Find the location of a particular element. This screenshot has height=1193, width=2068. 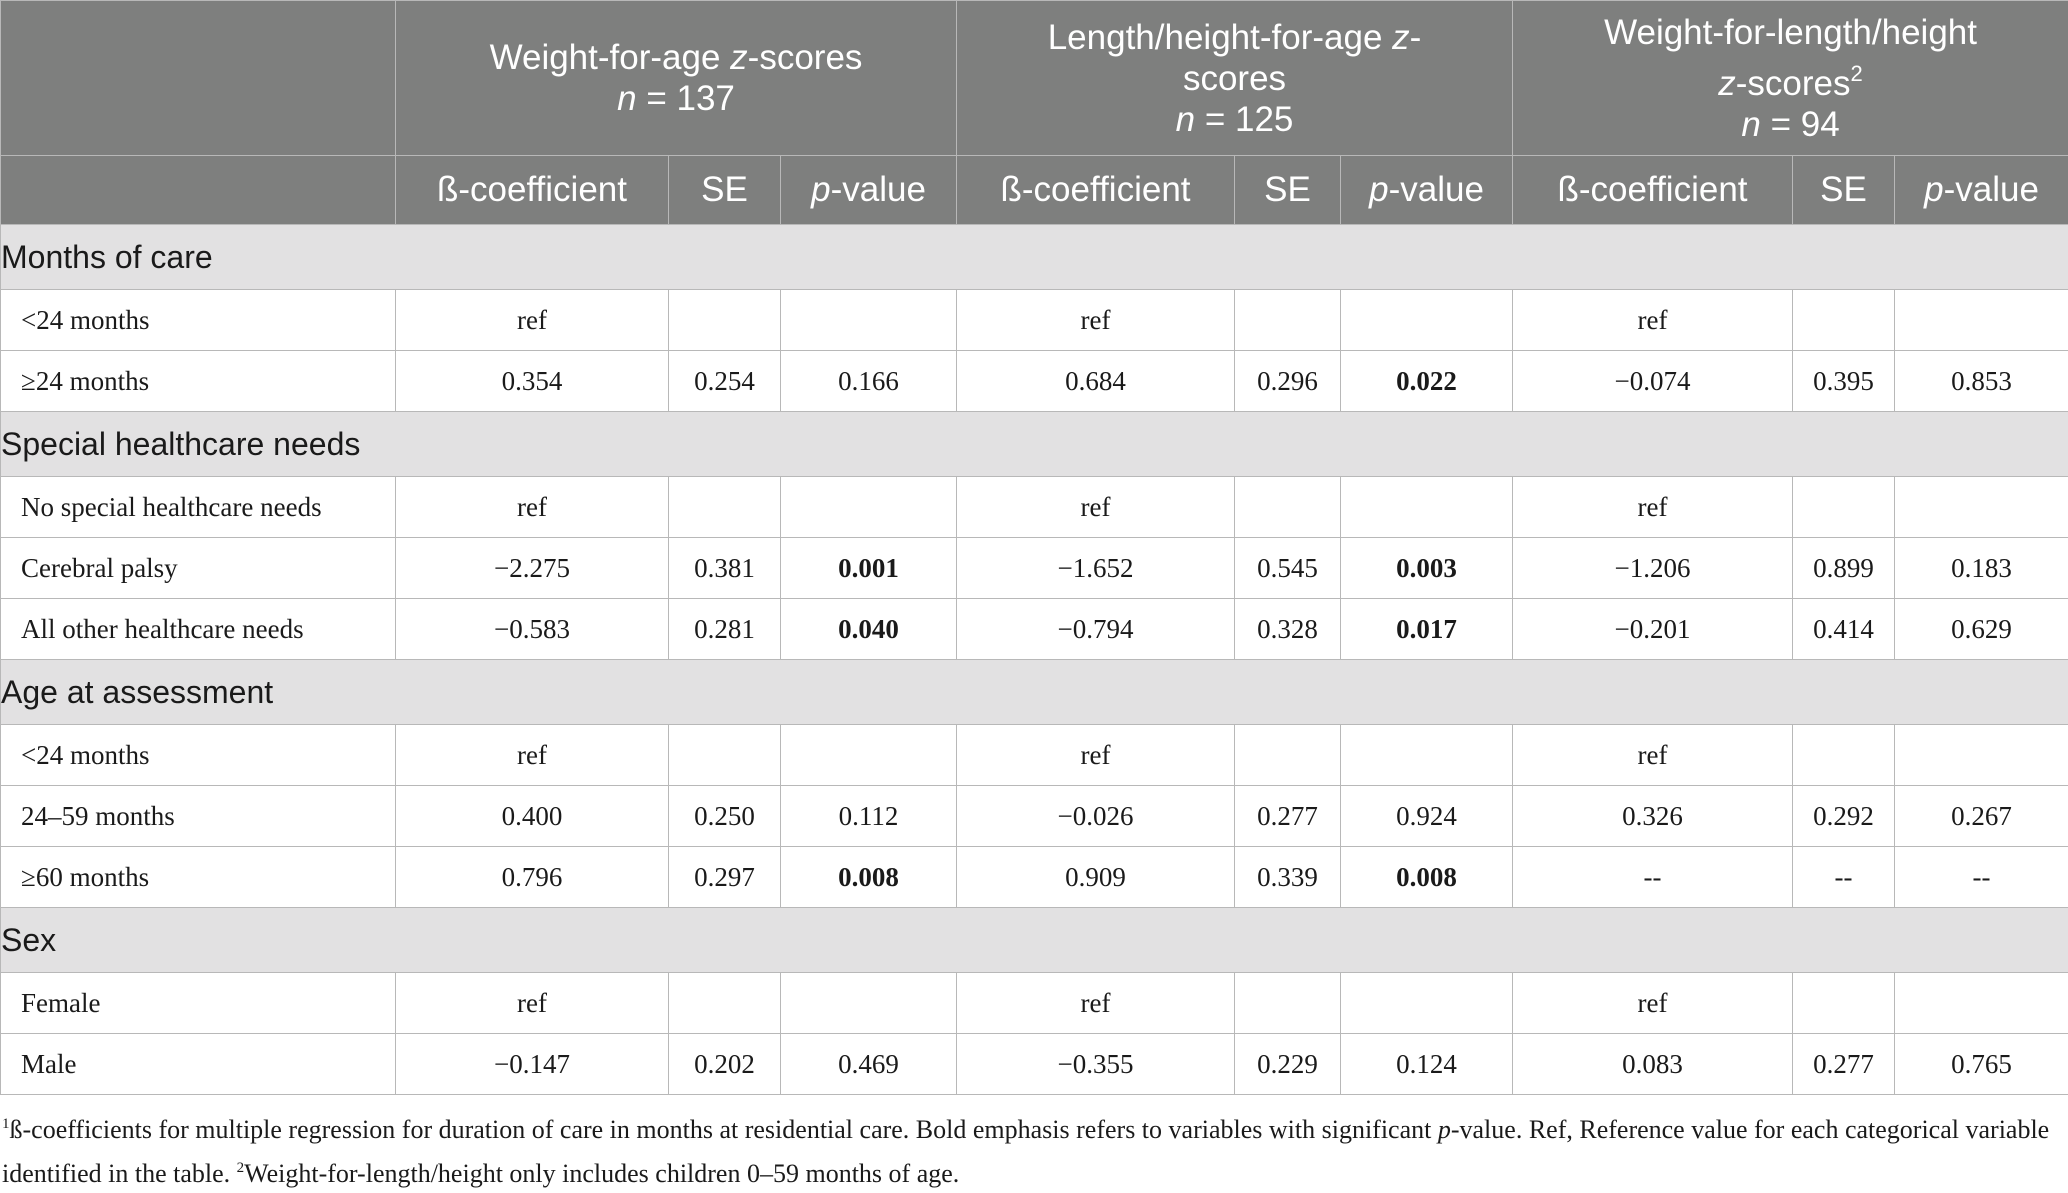

cell-se: 0.395 is located at coordinates (1844, 381).